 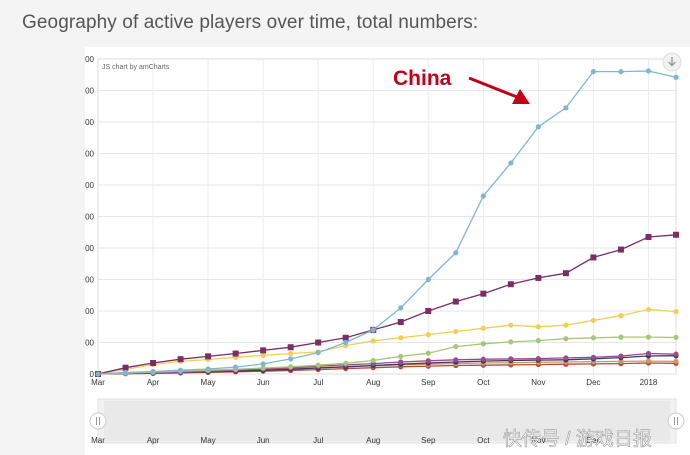 I want to click on y-tick-label: 3,000,000, so click(x=90, y=280).